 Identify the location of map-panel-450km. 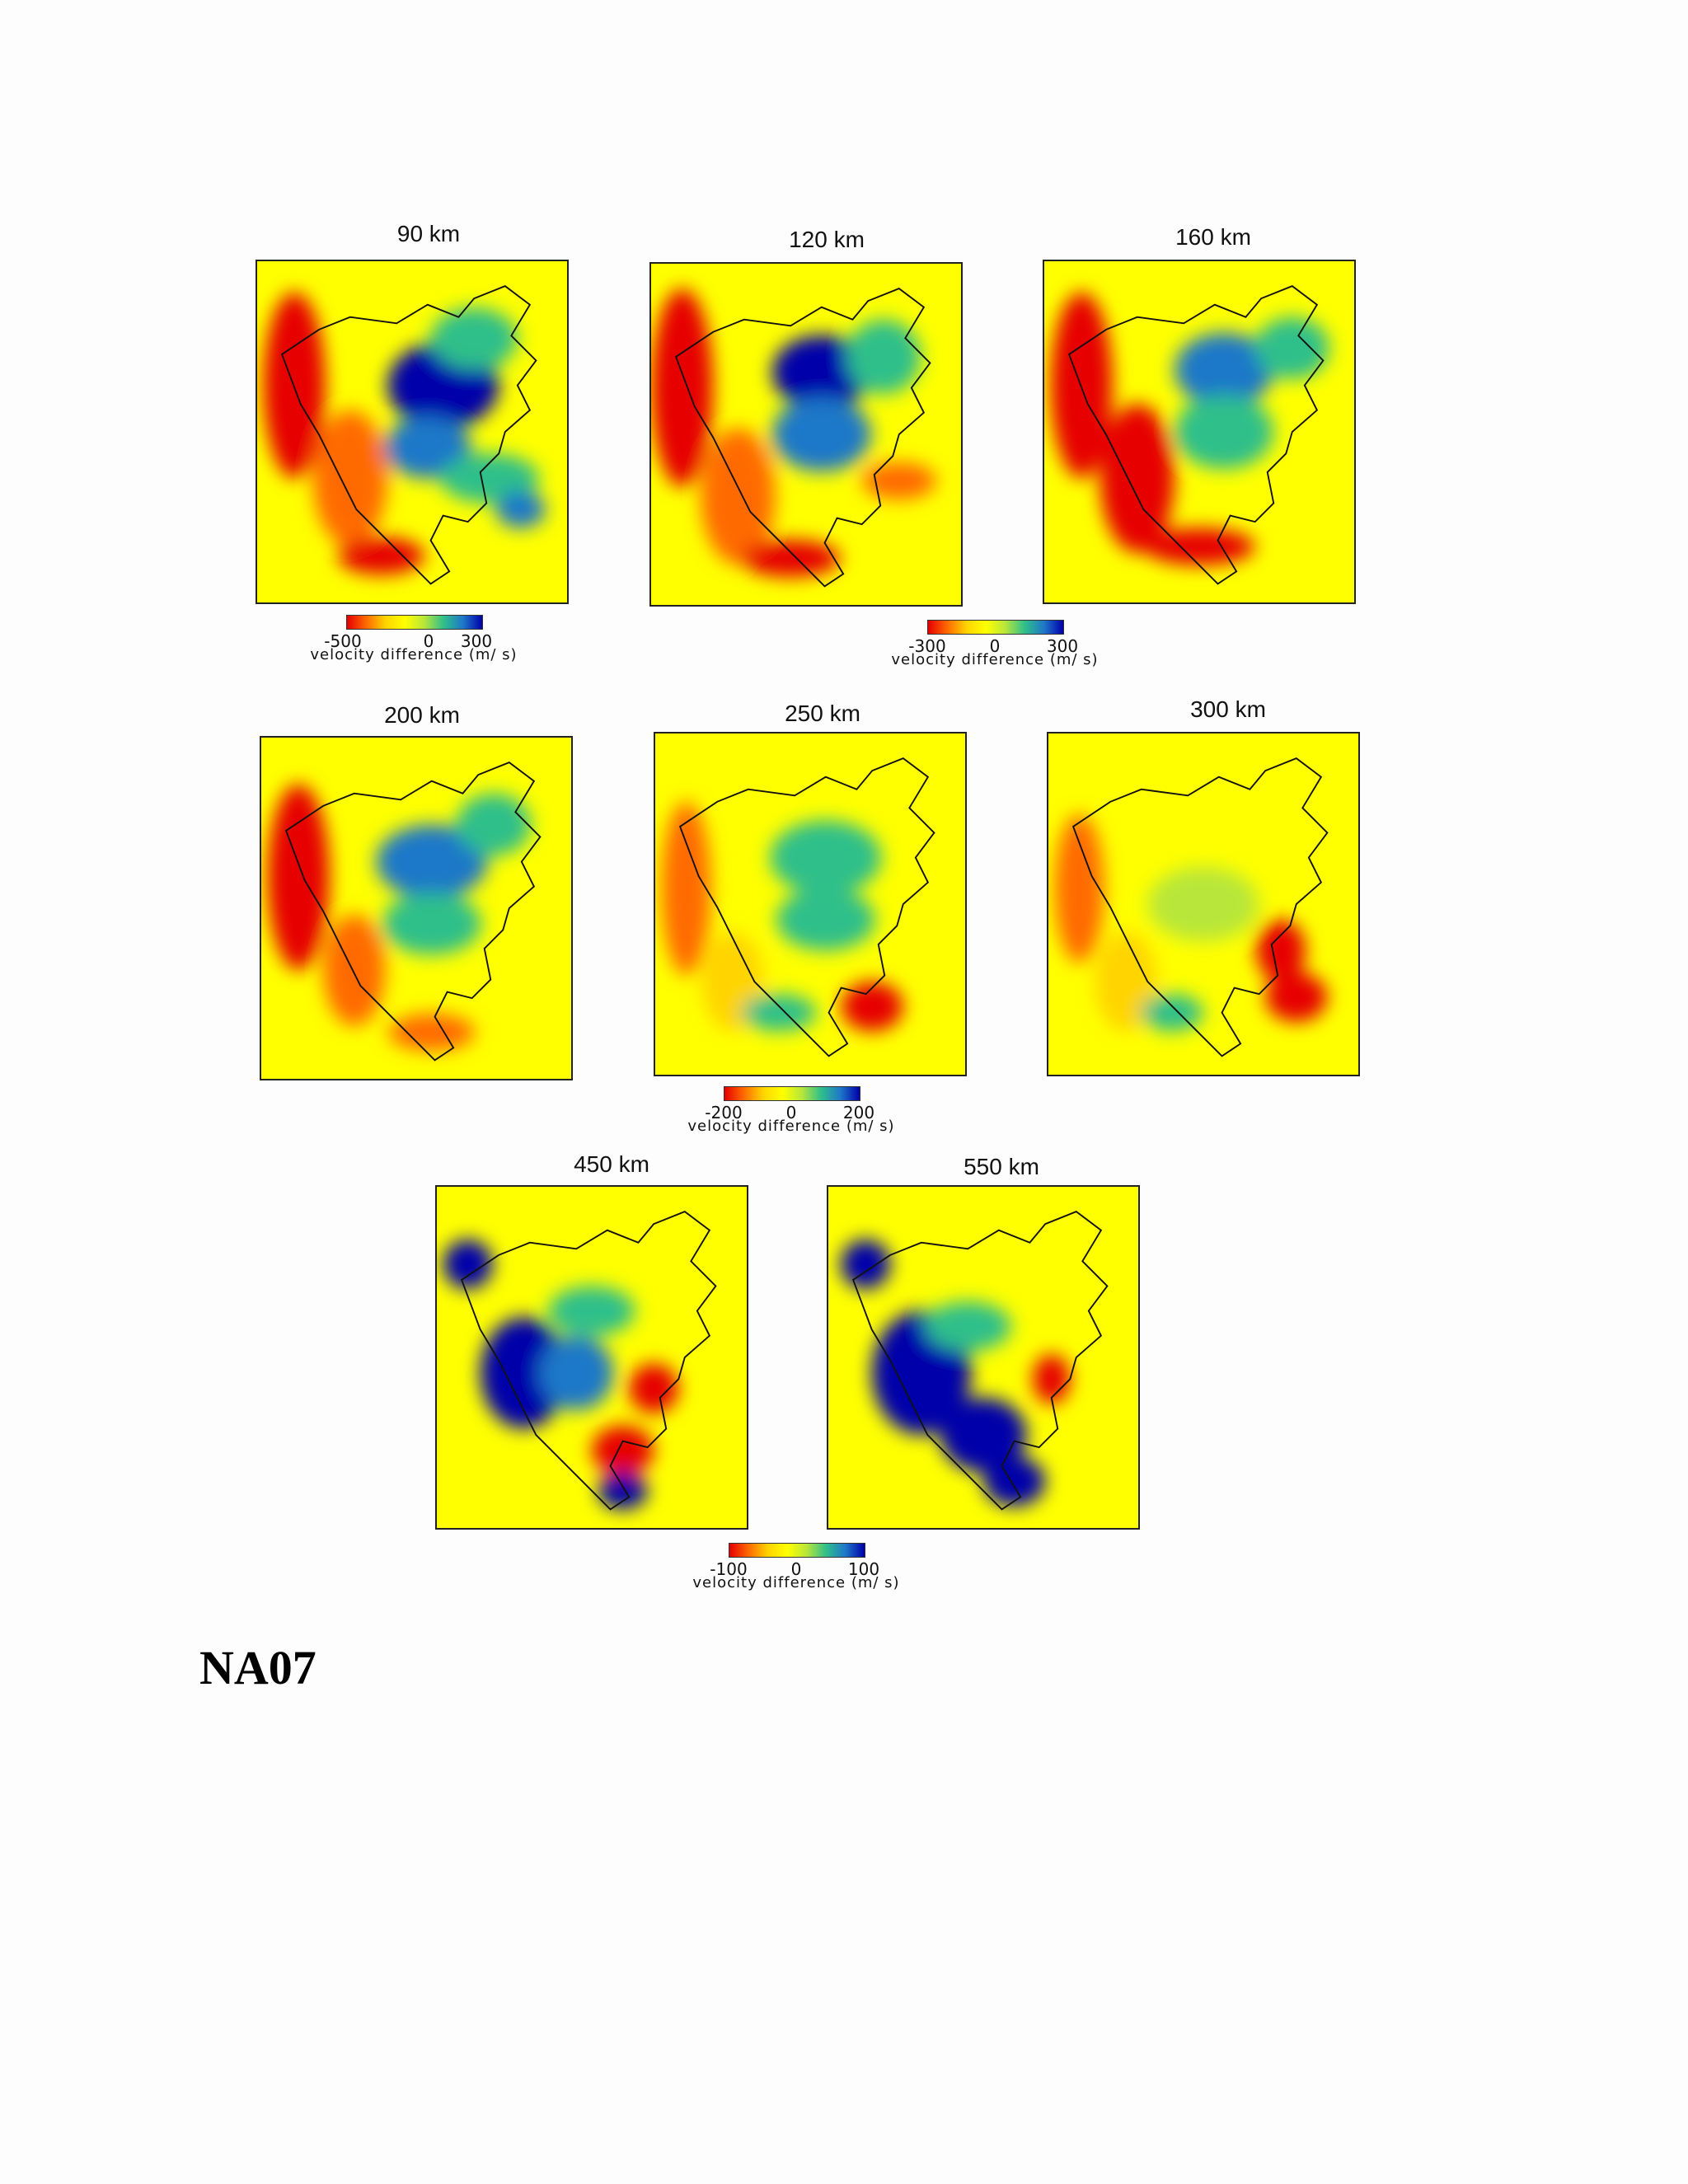
(591, 1357).